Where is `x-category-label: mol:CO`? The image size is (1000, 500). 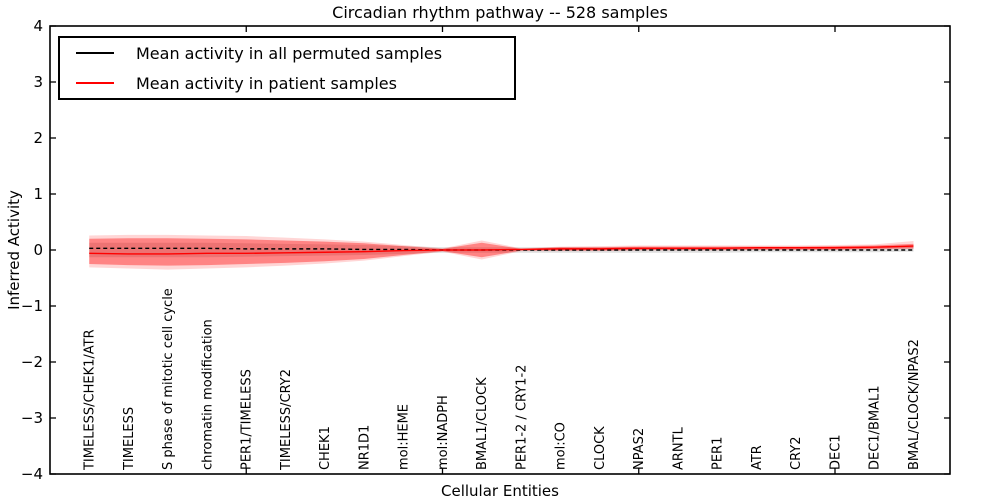 x-category-label: mol:CO is located at coordinates (561, 446).